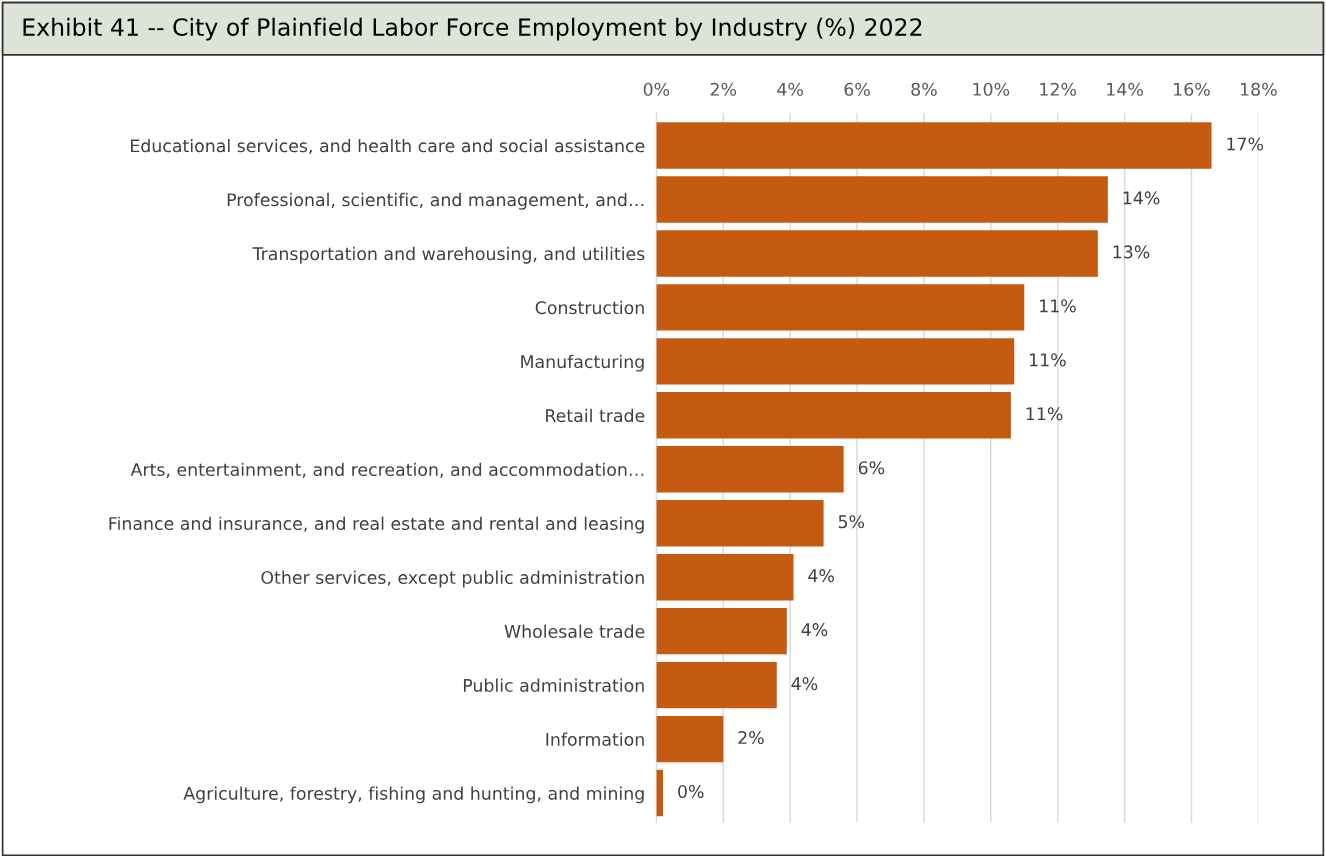 The height and width of the screenshot is (857, 1326). Describe the element at coordinates (751, 737) in the screenshot. I see `data-label: 2%` at that location.